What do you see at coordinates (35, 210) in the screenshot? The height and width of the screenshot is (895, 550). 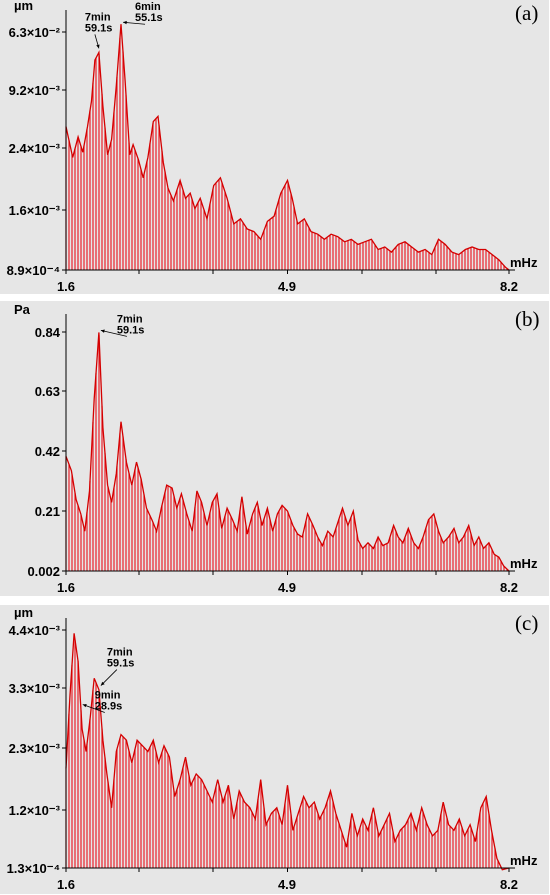 I see `y-tick-label: 1.6×10⁻³` at bounding box center [35, 210].